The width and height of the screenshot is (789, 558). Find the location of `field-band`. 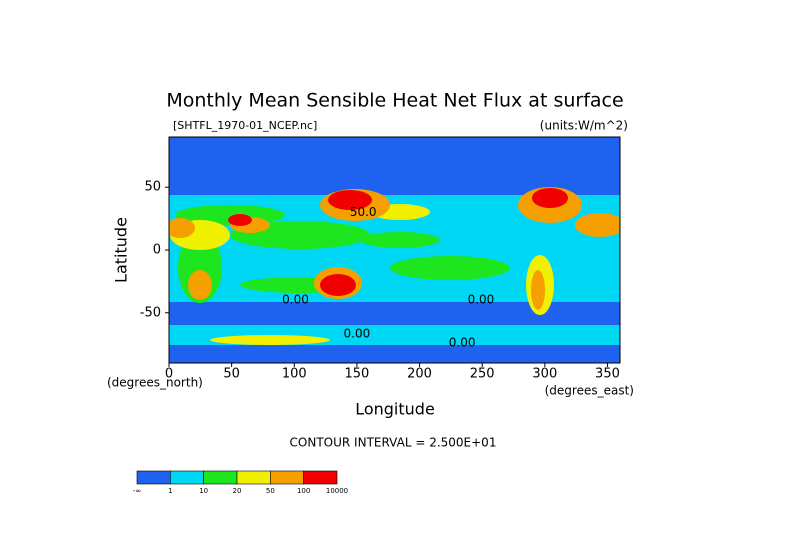

field-band is located at coordinates (394, 162).